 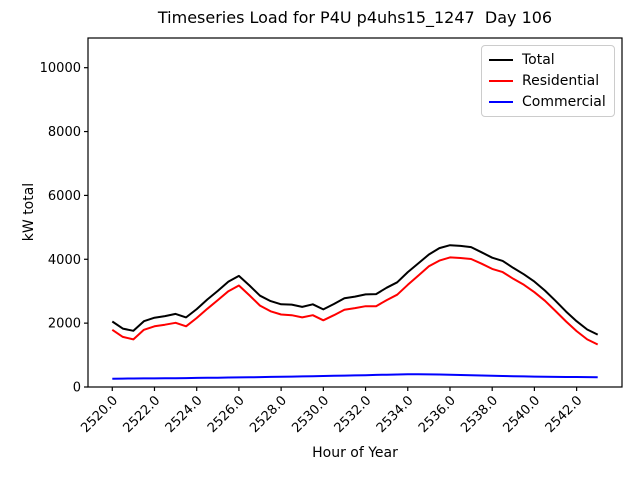 What do you see at coordinates (355, 453) in the screenshot?
I see `x-axis-label: Hour of Year` at bounding box center [355, 453].